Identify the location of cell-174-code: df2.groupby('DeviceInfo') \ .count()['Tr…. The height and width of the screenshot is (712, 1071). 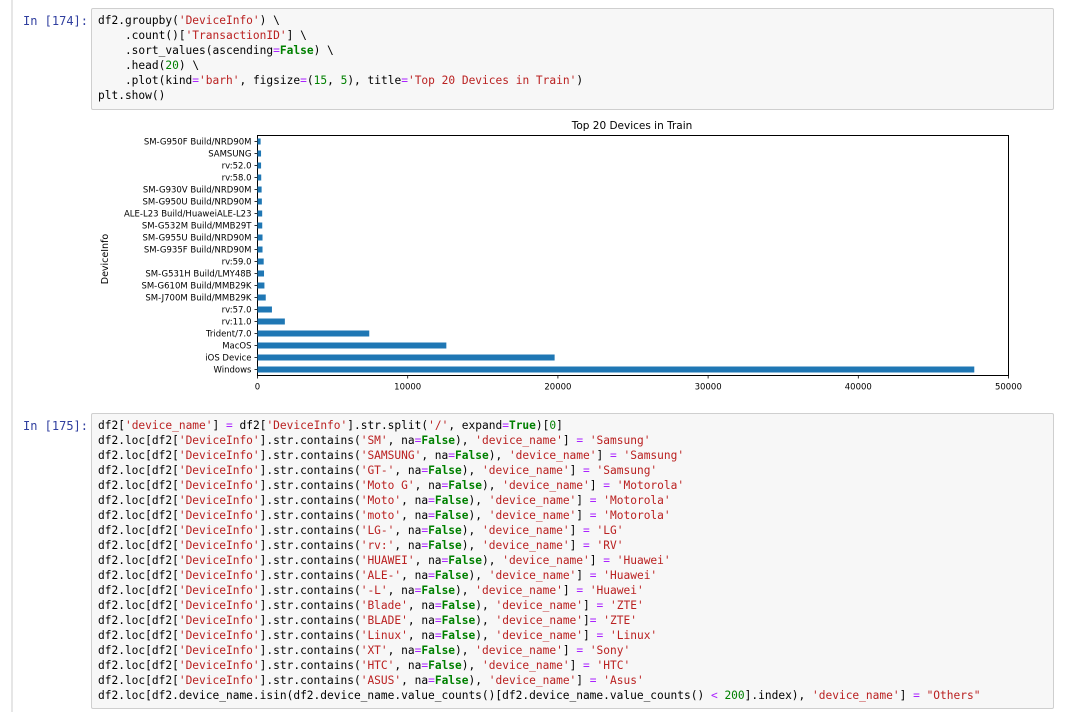
(340, 58).